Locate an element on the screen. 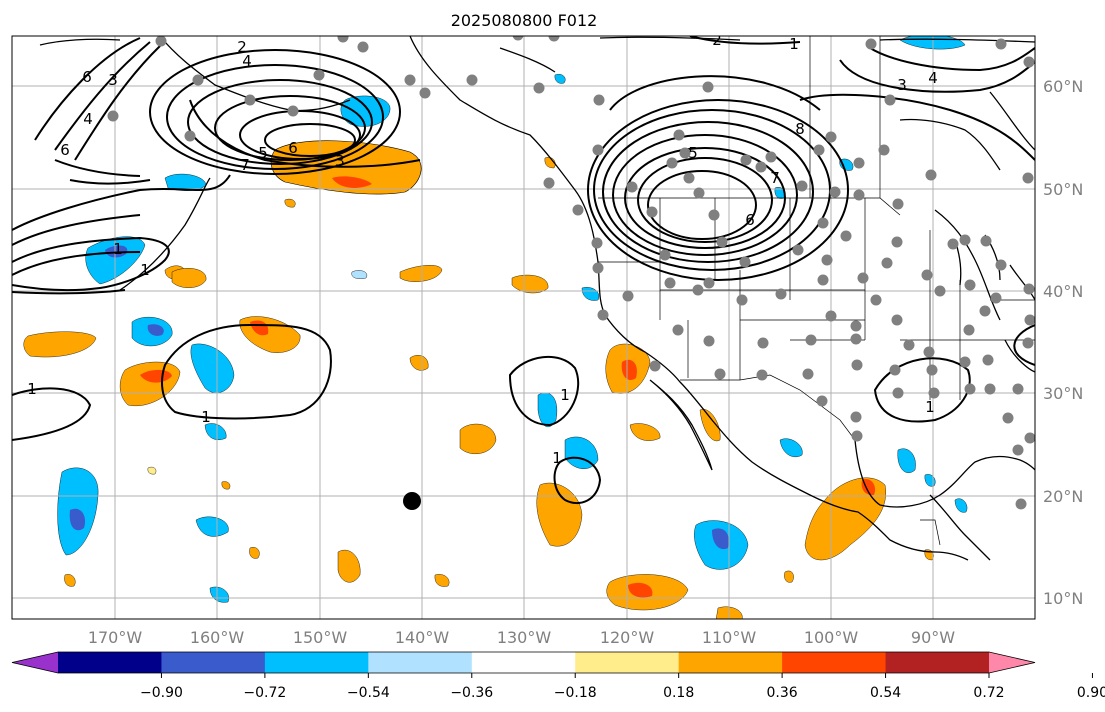  lat-tick-label: 30°N is located at coordinates (1063, 393).